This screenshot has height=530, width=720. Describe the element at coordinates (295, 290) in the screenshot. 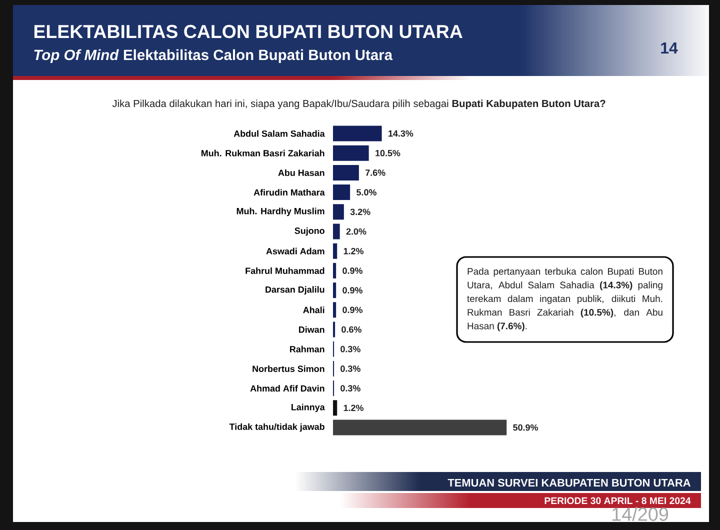

I see `y-tick-label: Darsan Djalilu` at that location.